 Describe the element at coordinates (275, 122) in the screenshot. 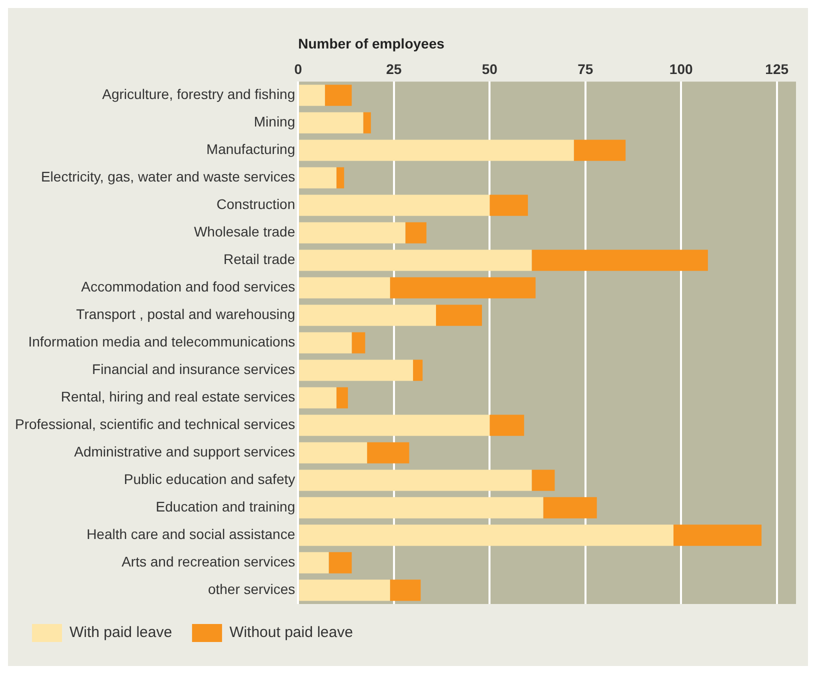

I see `y-tick-label: Mining` at that location.